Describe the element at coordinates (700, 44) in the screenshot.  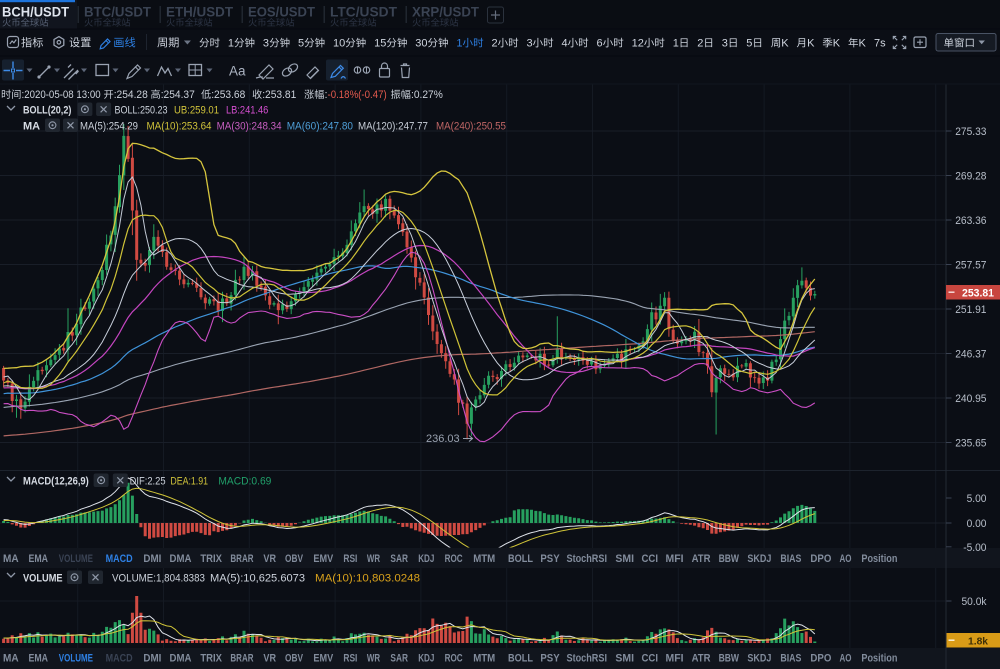
I see `svg-text: 2` at that location.